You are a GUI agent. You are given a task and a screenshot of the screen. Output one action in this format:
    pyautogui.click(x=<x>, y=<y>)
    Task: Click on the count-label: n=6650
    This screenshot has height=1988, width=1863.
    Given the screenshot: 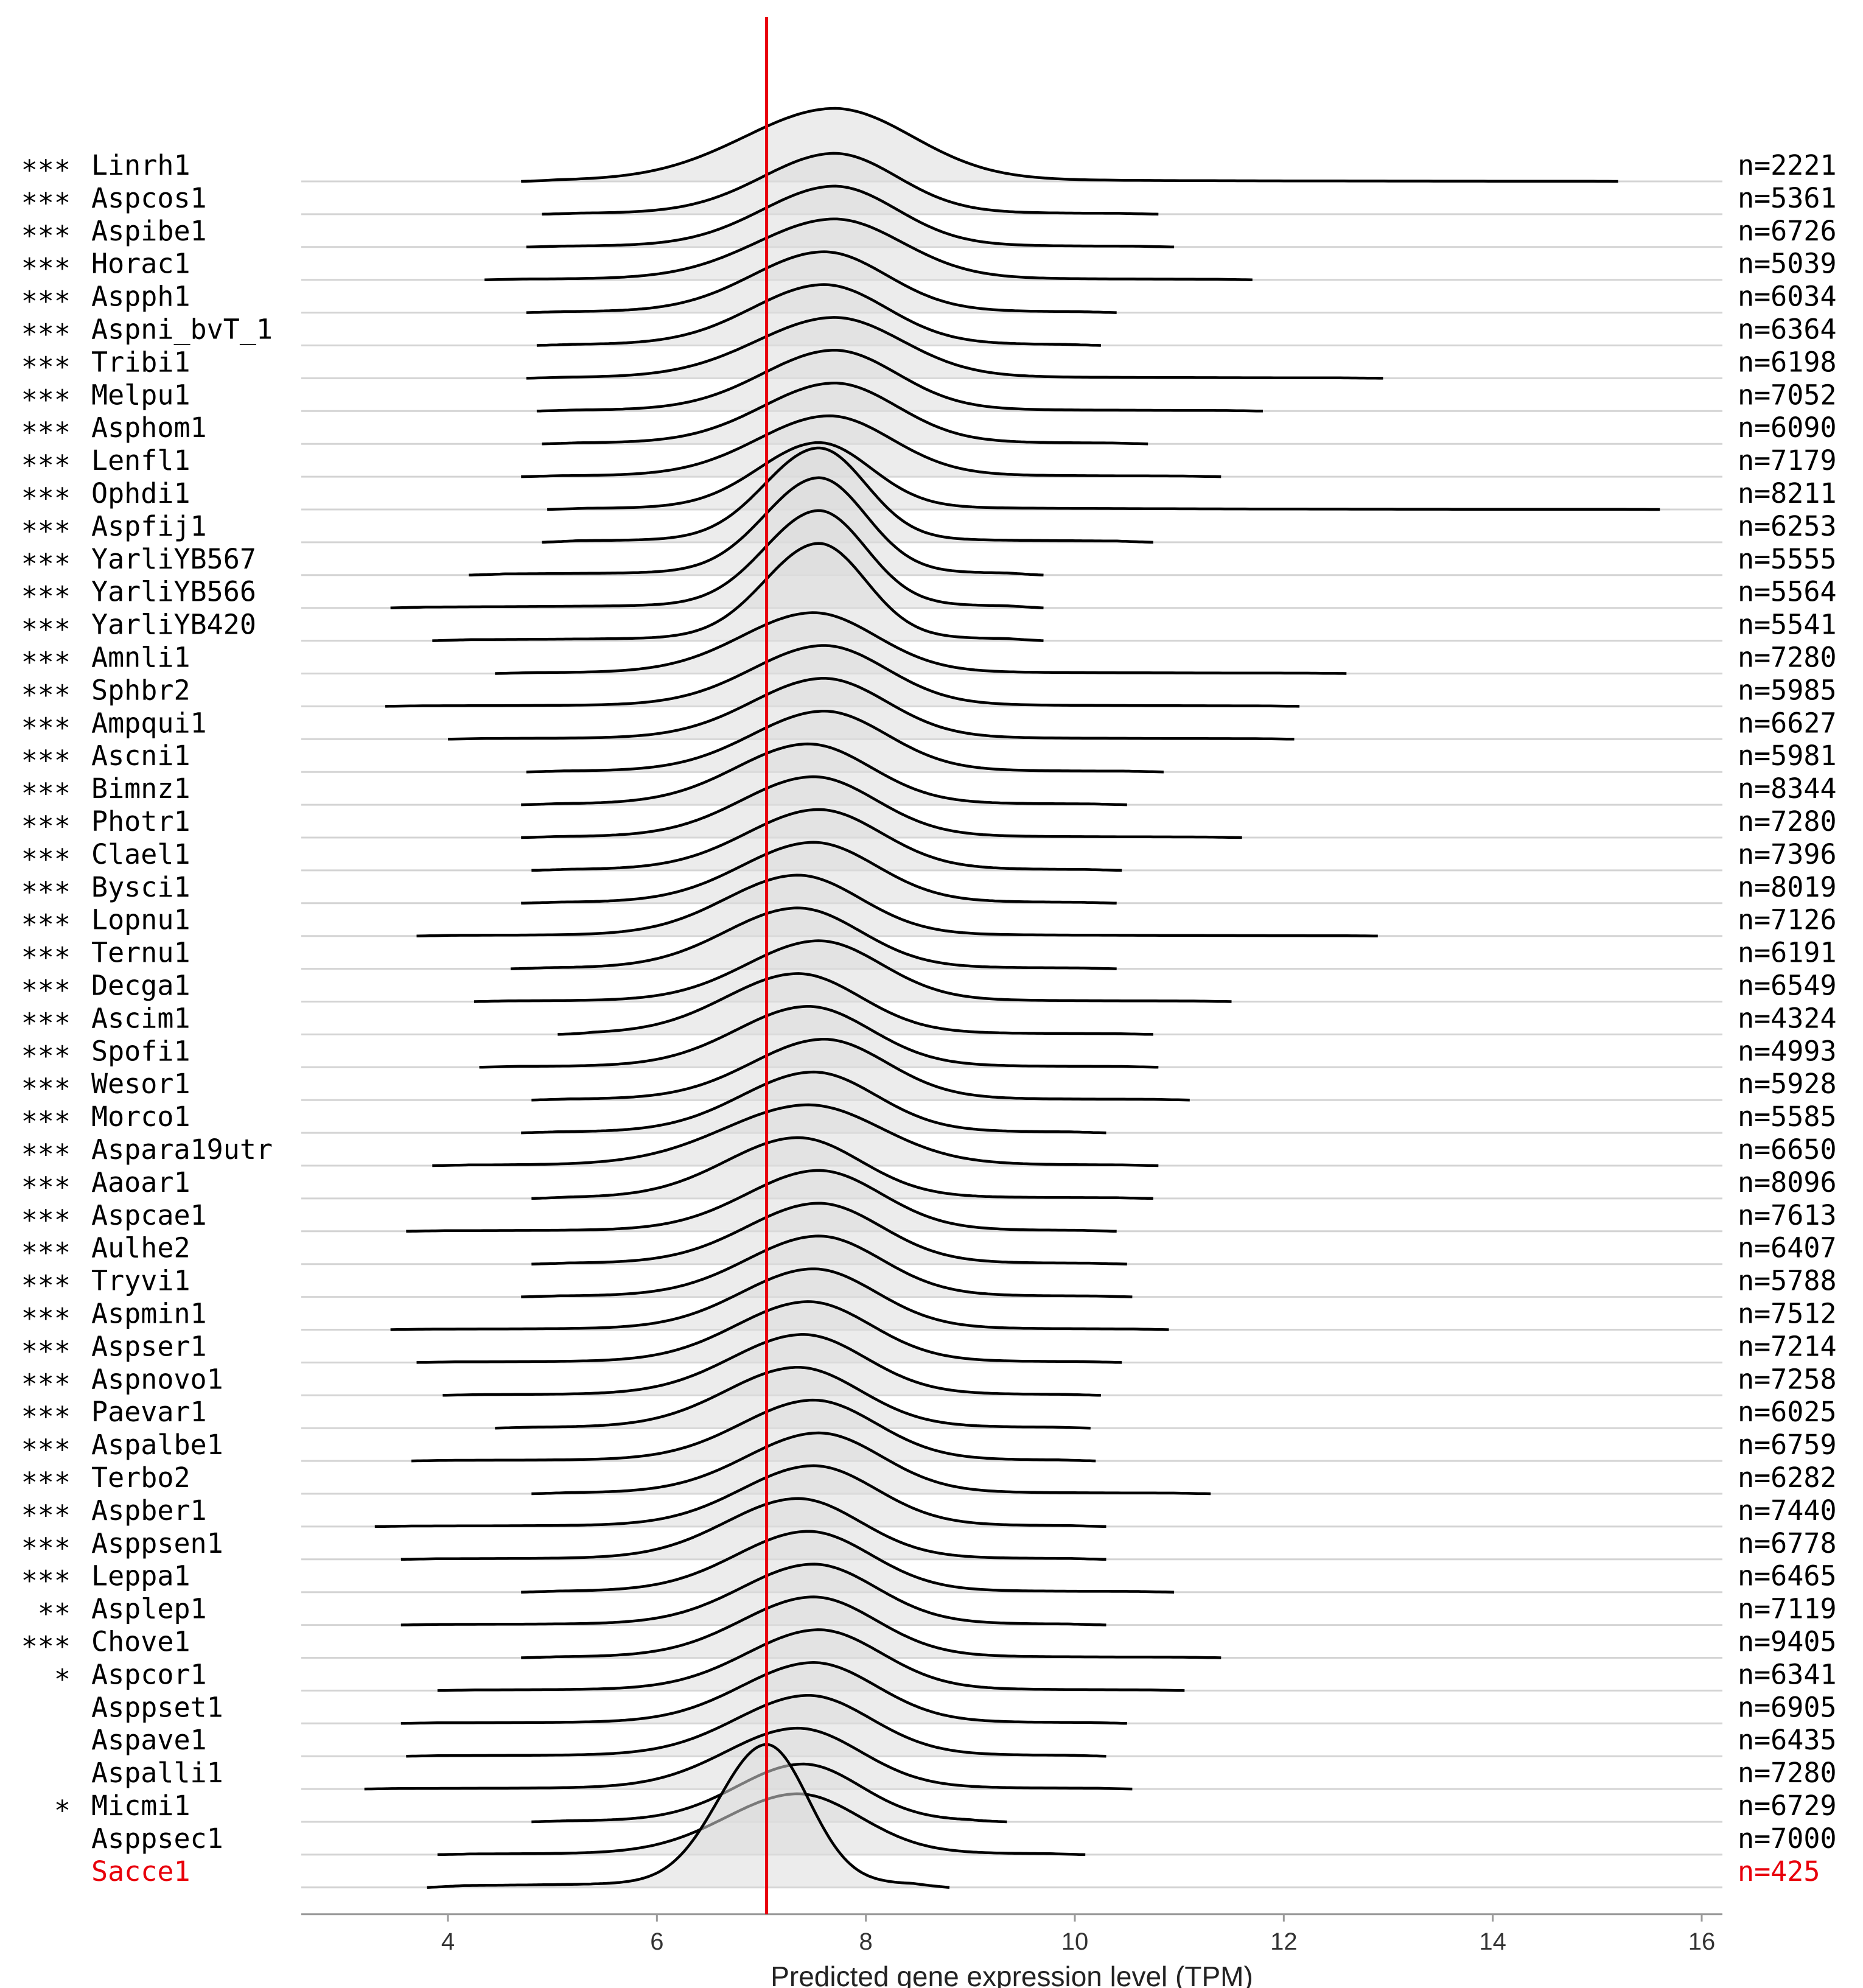 What is the action you would take?
    pyautogui.click(x=1787, y=1149)
    